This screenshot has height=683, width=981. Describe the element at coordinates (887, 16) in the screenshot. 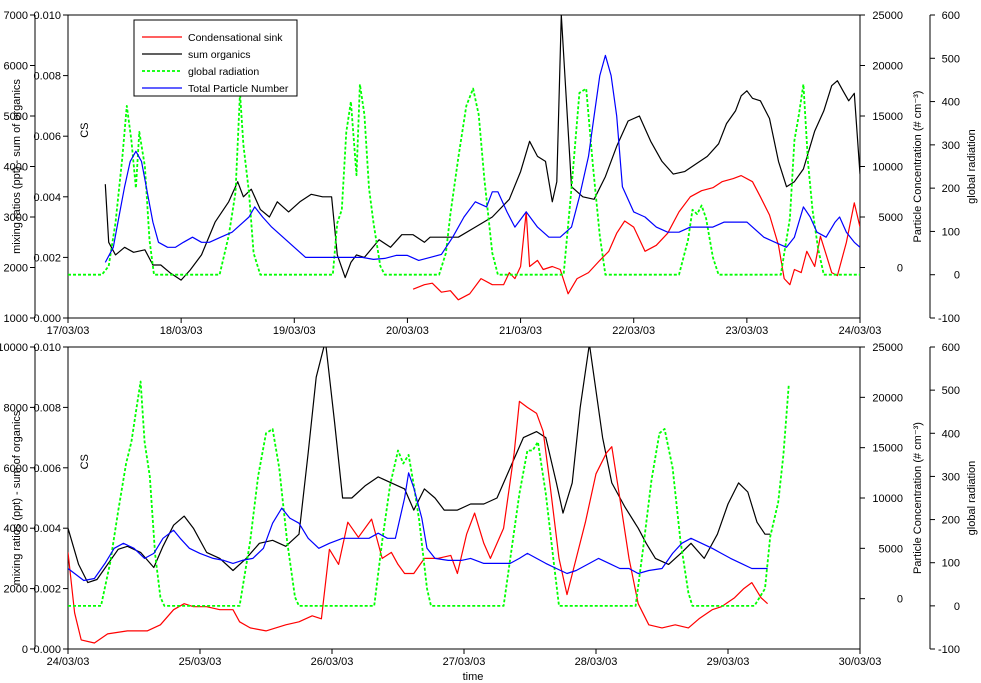

I see `top-particle-tick-label: 25000` at that location.